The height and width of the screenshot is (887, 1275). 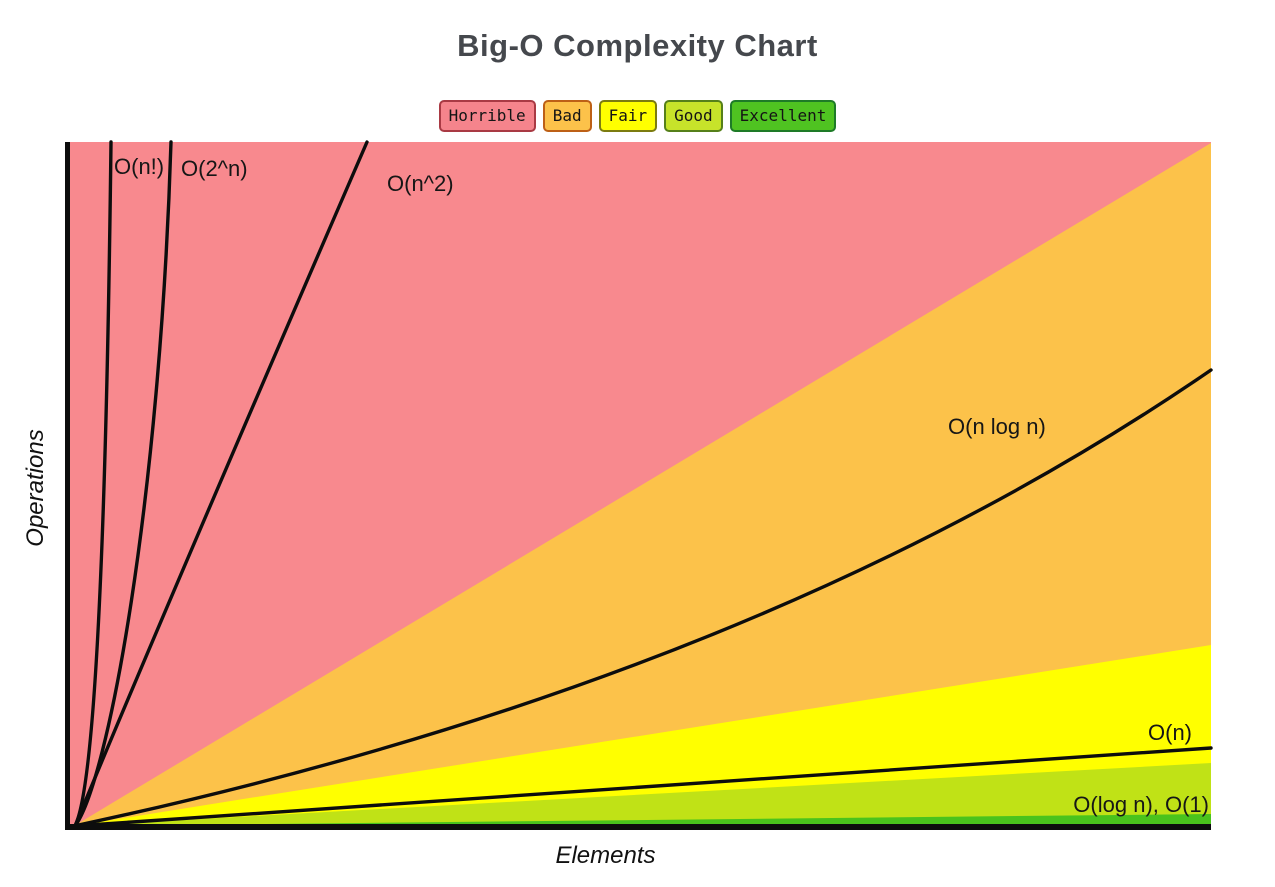 What do you see at coordinates (628, 116) in the screenshot?
I see `legend-chip-fair: Fair` at bounding box center [628, 116].